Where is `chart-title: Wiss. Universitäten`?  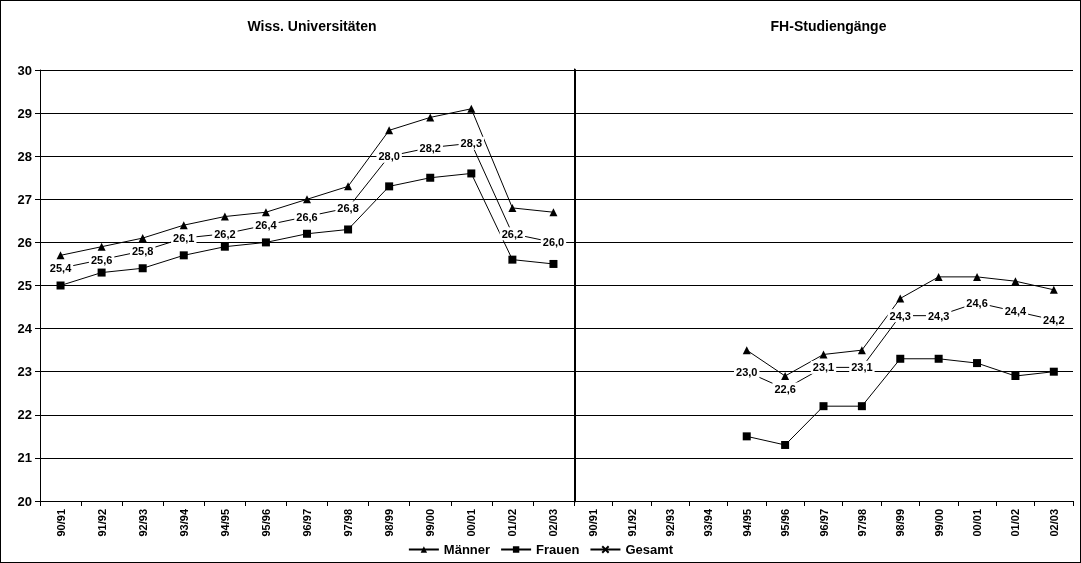 chart-title: Wiss. Universitäten is located at coordinates (312, 26).